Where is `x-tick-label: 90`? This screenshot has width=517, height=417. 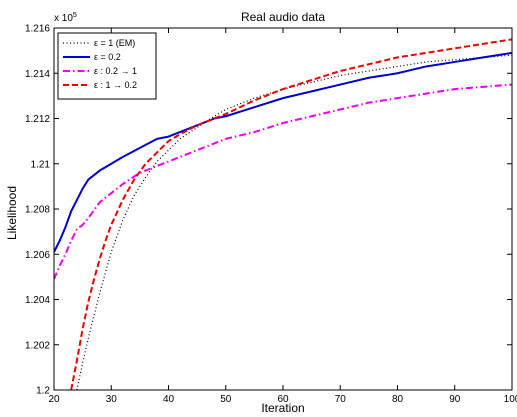
x-tick-label: 90 is located at coordinates (455, 399).